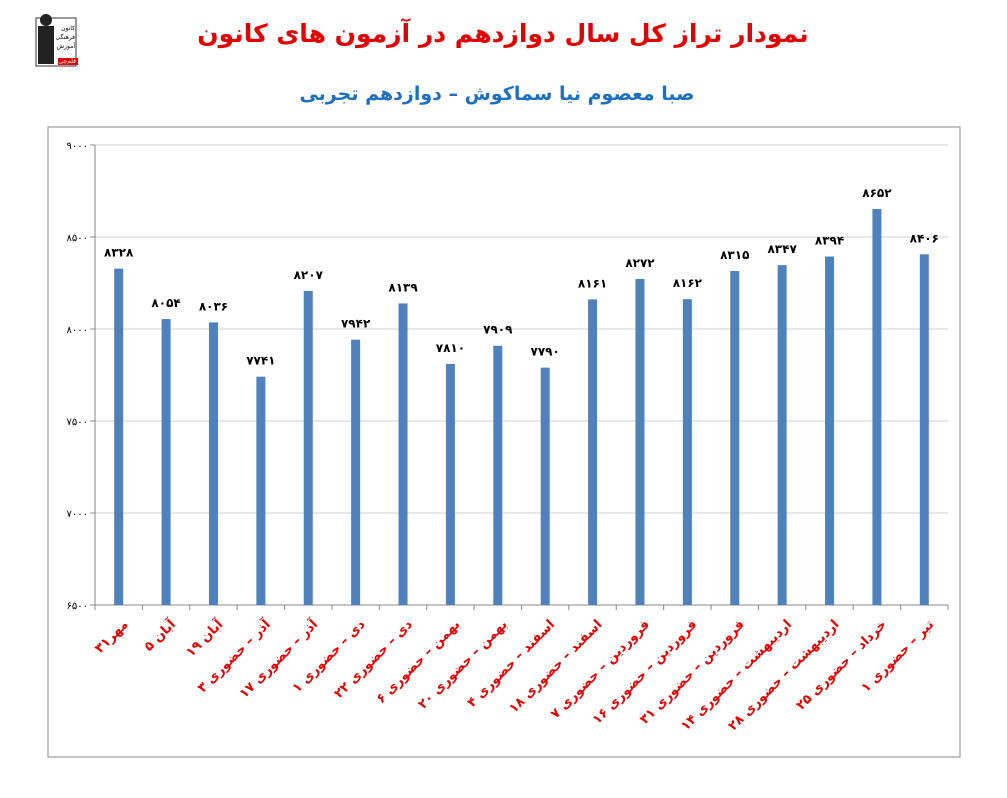  I want to click on logo-badge, so click(68, 61).